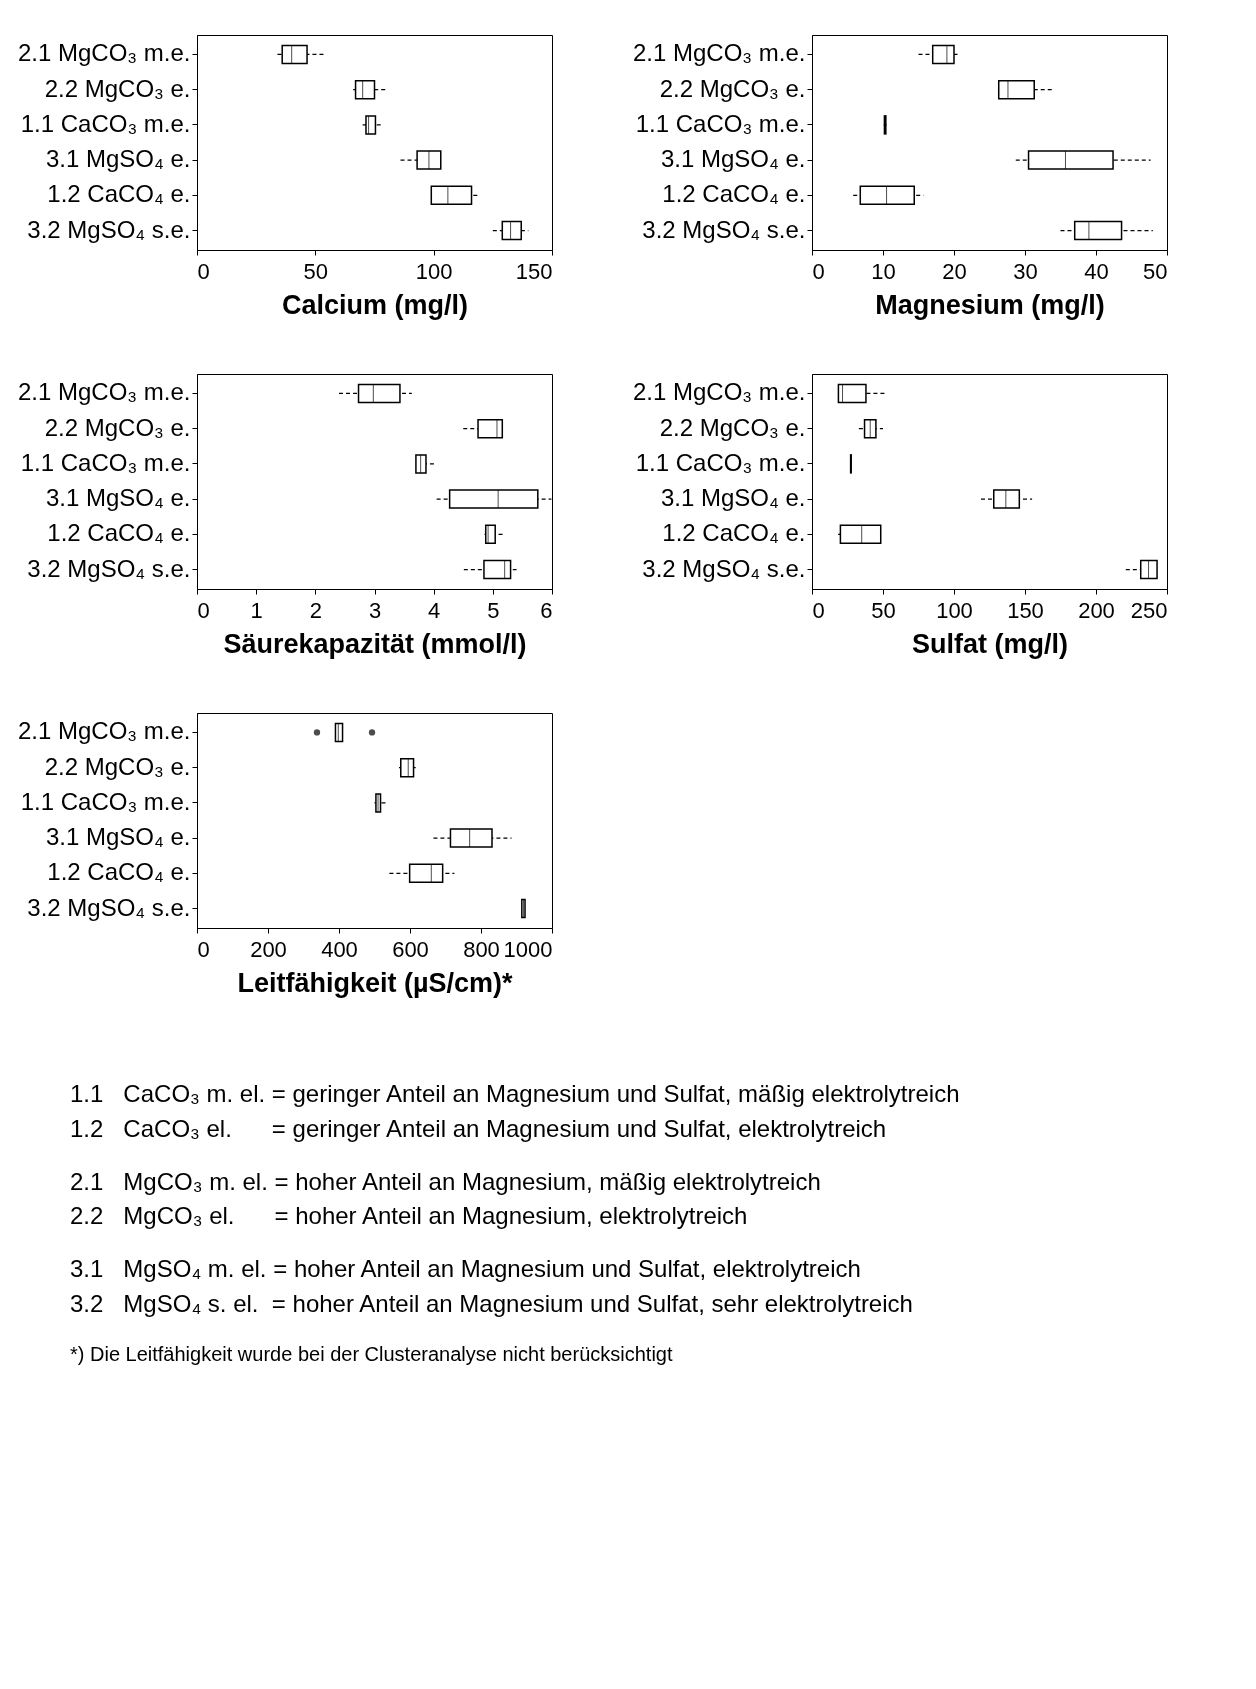 The height and width of the screenshot is (1689, 1256). I want to click on x-tick-label: 6, so click(546, 610).